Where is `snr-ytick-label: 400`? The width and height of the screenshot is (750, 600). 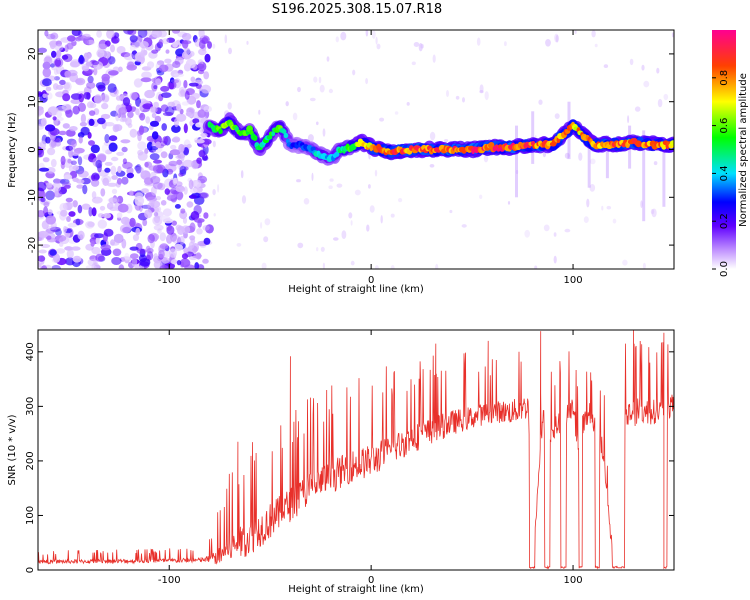
snr-ytick-label: 400 is located at coordinates (30, 351).